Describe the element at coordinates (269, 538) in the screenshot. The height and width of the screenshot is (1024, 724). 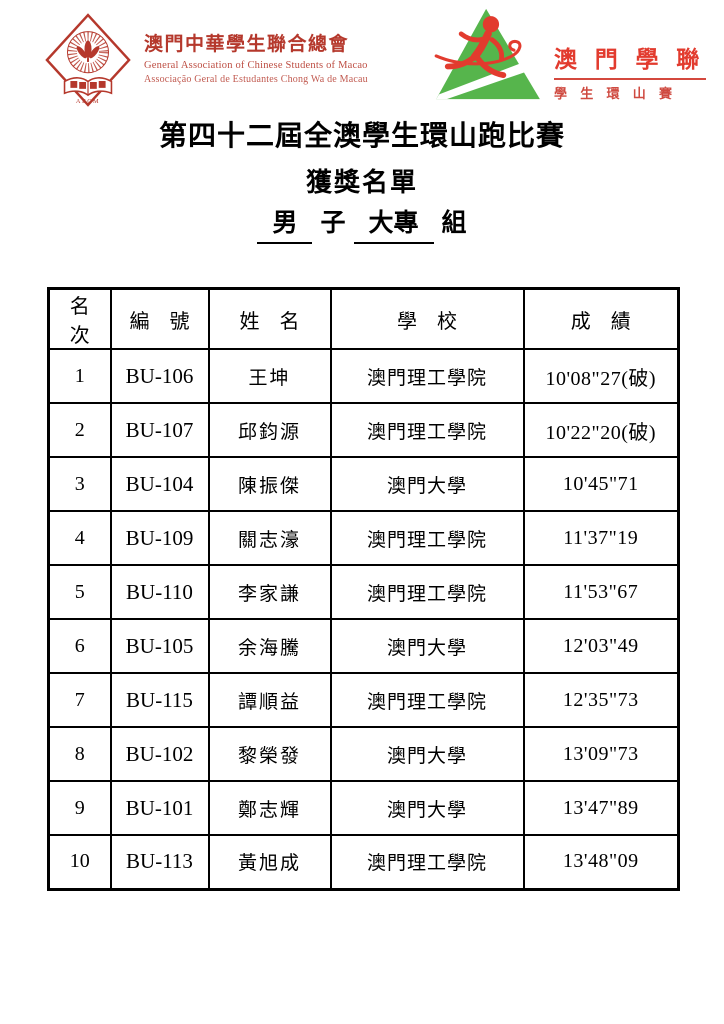
I see `name-cell: 關志濠` at that location.